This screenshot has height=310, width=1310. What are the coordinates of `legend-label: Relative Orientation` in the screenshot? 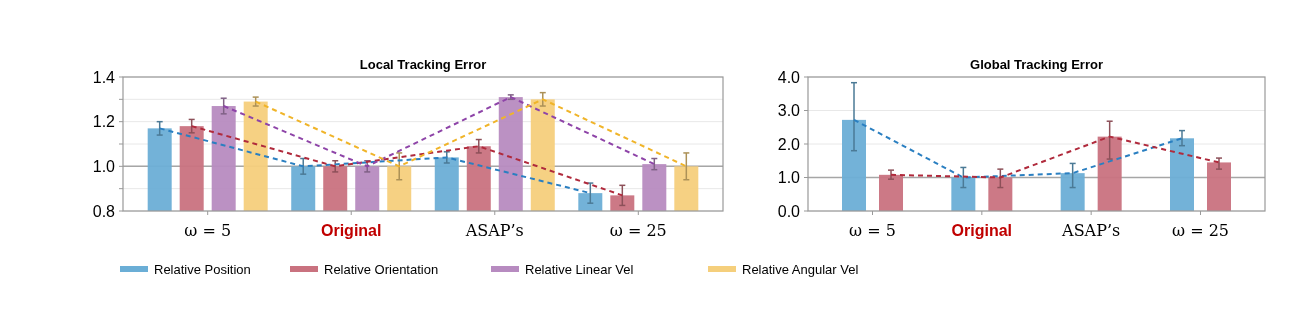 It's located at (381, 269).